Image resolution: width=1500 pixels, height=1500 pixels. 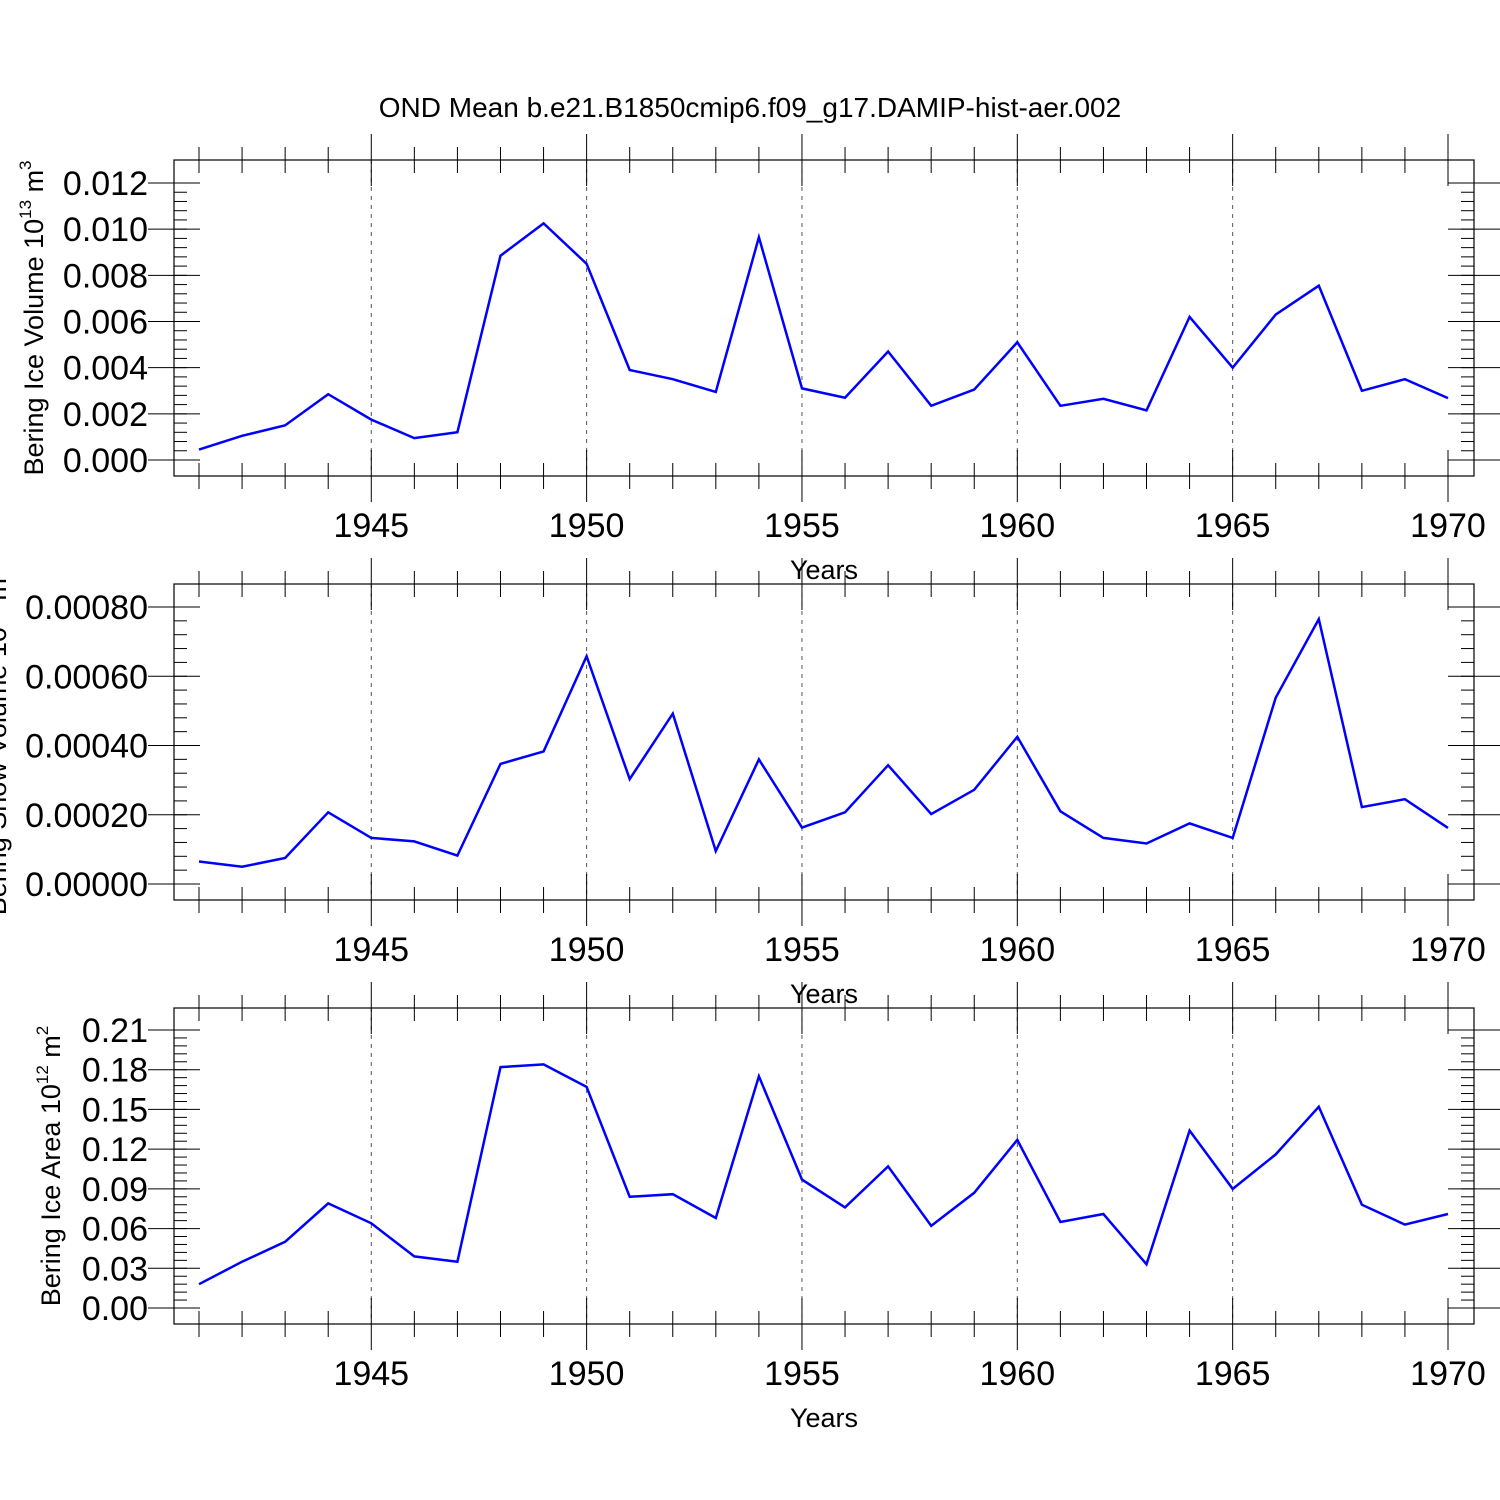 What do you see at coordinates (105, 415) in the screenshot?
I see `y-tick-label: 0.002` at bounding box center [105, 415].